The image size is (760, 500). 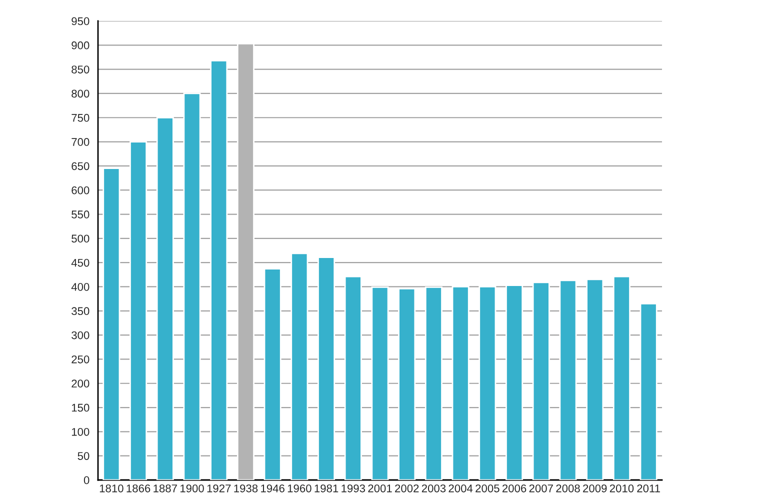 I want to click on x-tick-label: 1993, so click(x=354, y=488).